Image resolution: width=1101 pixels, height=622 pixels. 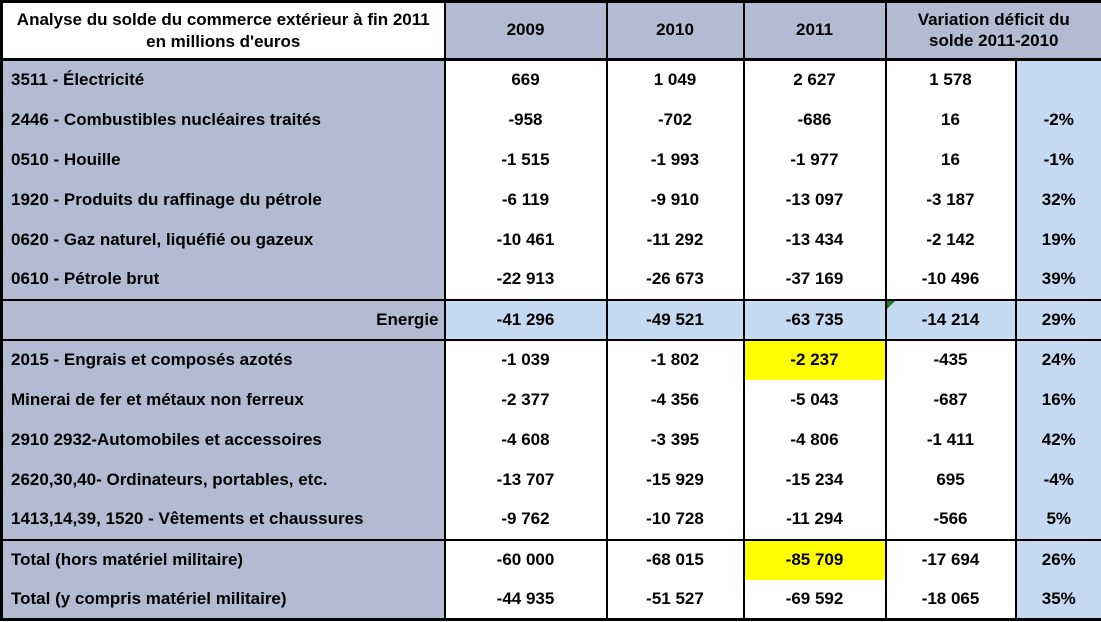 What do you see at coordinates (814, 31) in the screenshot?
I see `column-header-2011: 2011` at bounding box center [814, 31].